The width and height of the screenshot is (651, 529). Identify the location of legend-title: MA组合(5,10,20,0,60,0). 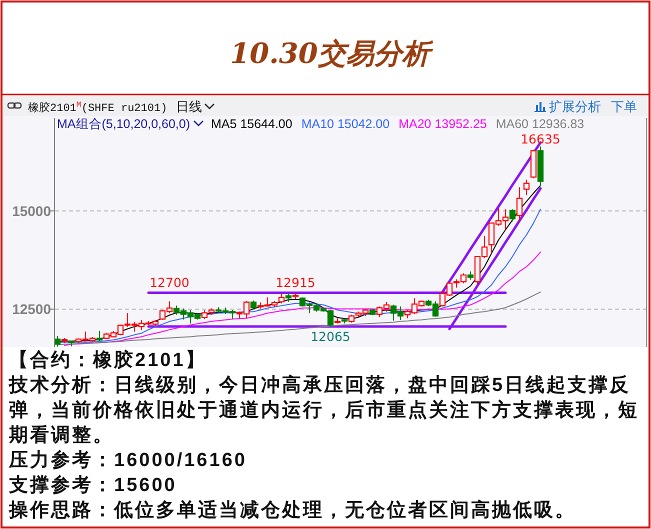
(123, 124).